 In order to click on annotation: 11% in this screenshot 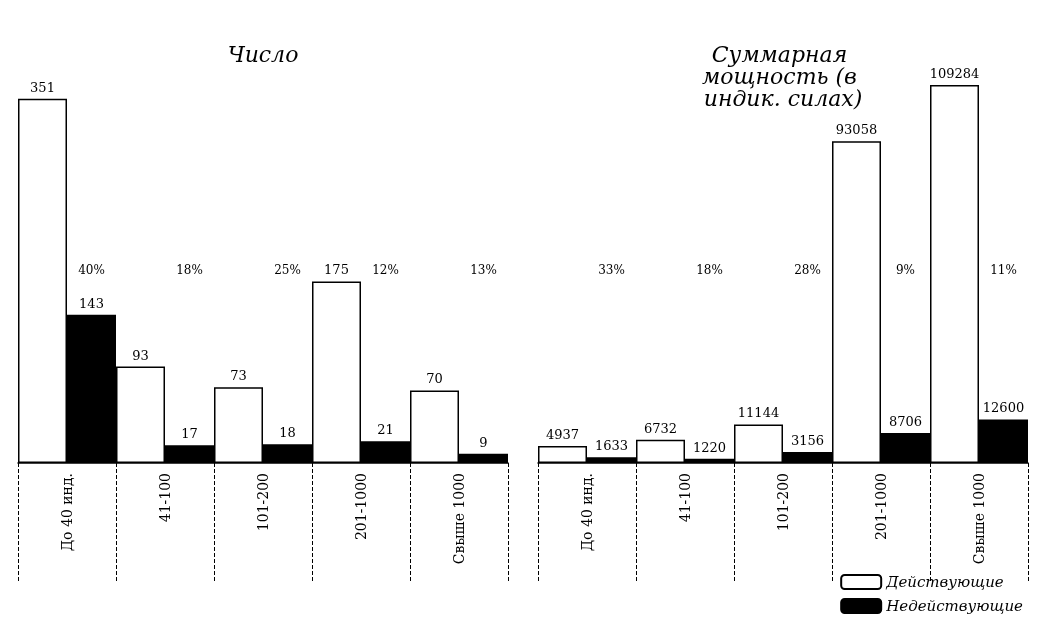, I will do `click(1003, 270)`.